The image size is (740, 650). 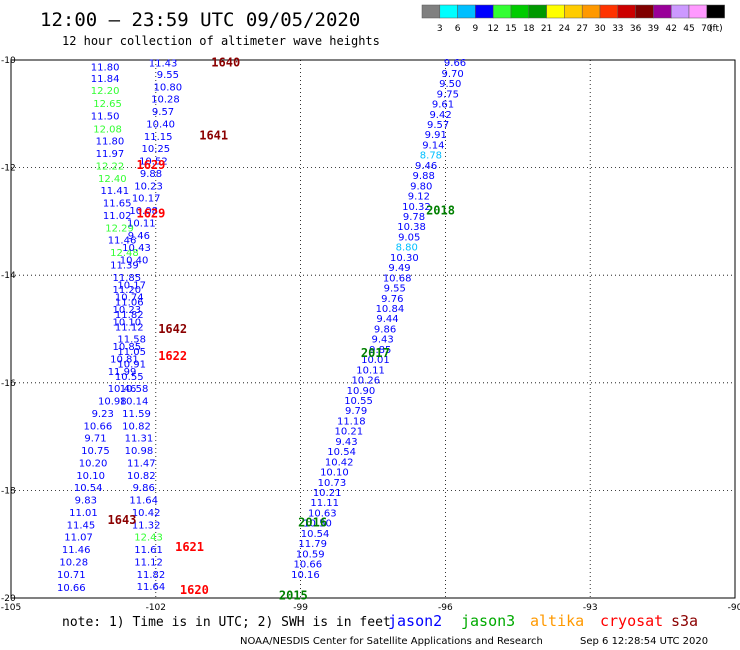 What do you see at coordinates (124, 265) in the screenshot?
I see `wave-height-point: 11.39` at bounding box center [124, 265].